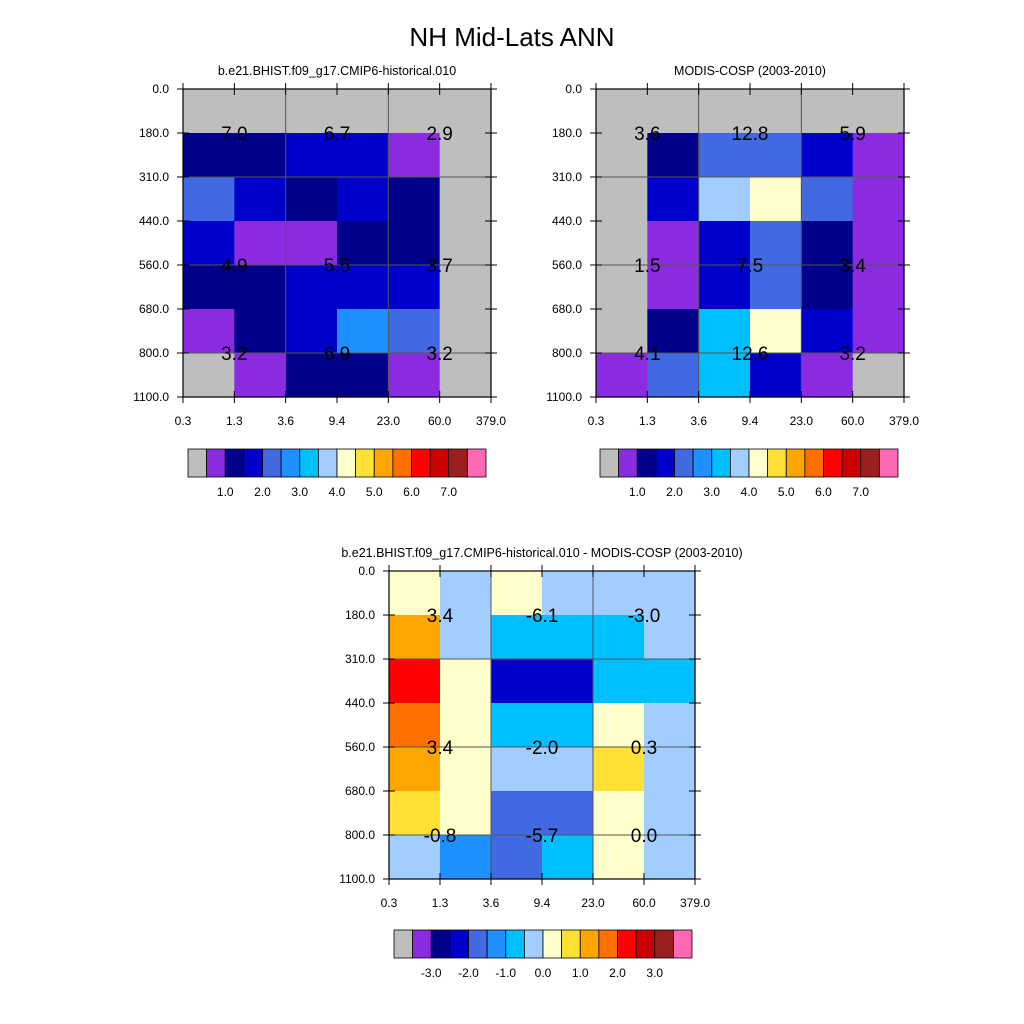  What do you see at coordinates (567, 353) in the screenshot?
I see `y-tick-label: 800.0` at bounding box center [567, 353].